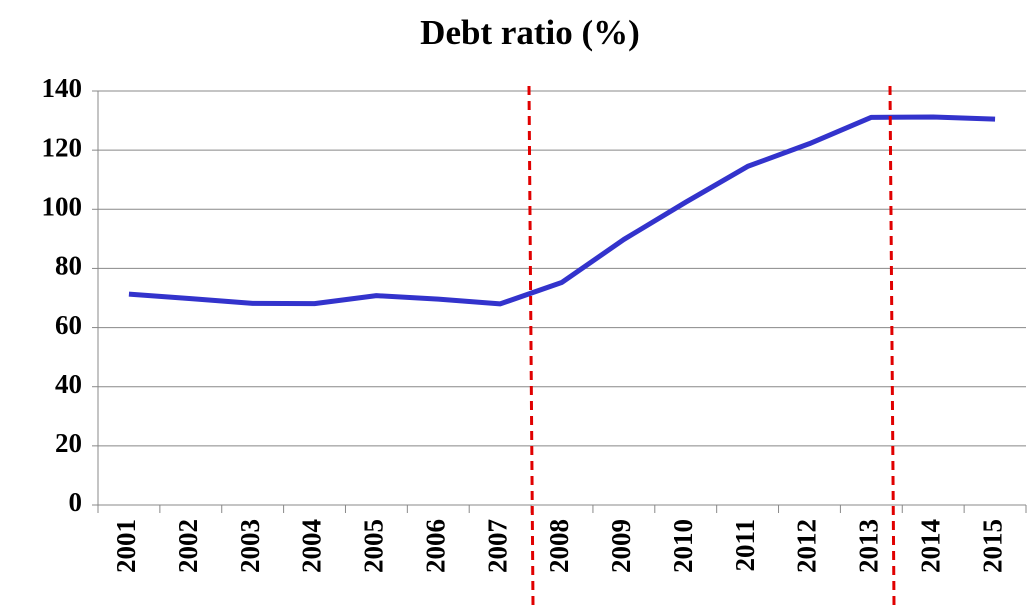  Describe the element at coordinates (683, 546) in the screenshot. I see `x-tick-label: 2010` at that location.